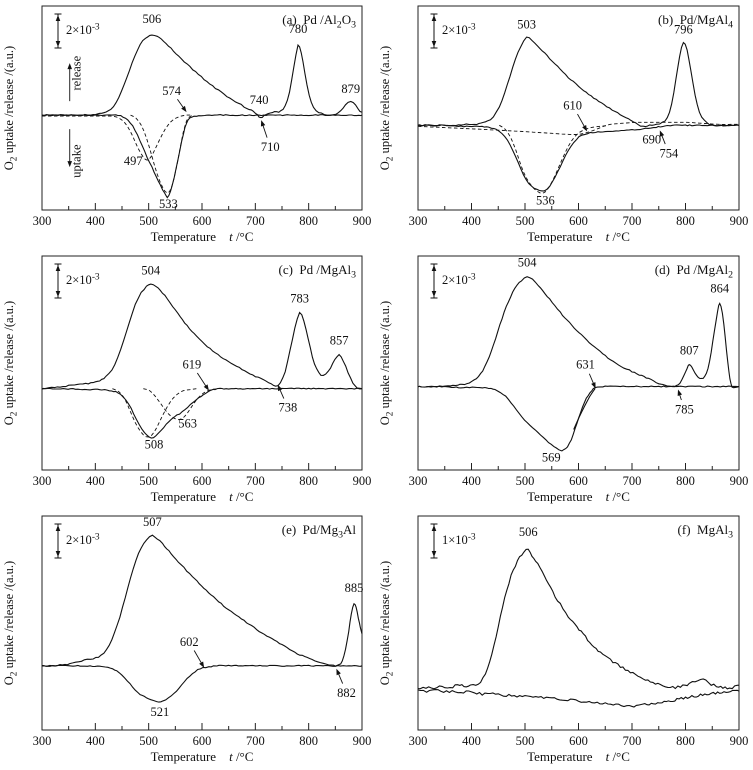 The image size is (753, 770). Describe the element at coordinates (202, 156) in the screenshot. I see `panel-a-curve-uptake` at that location.